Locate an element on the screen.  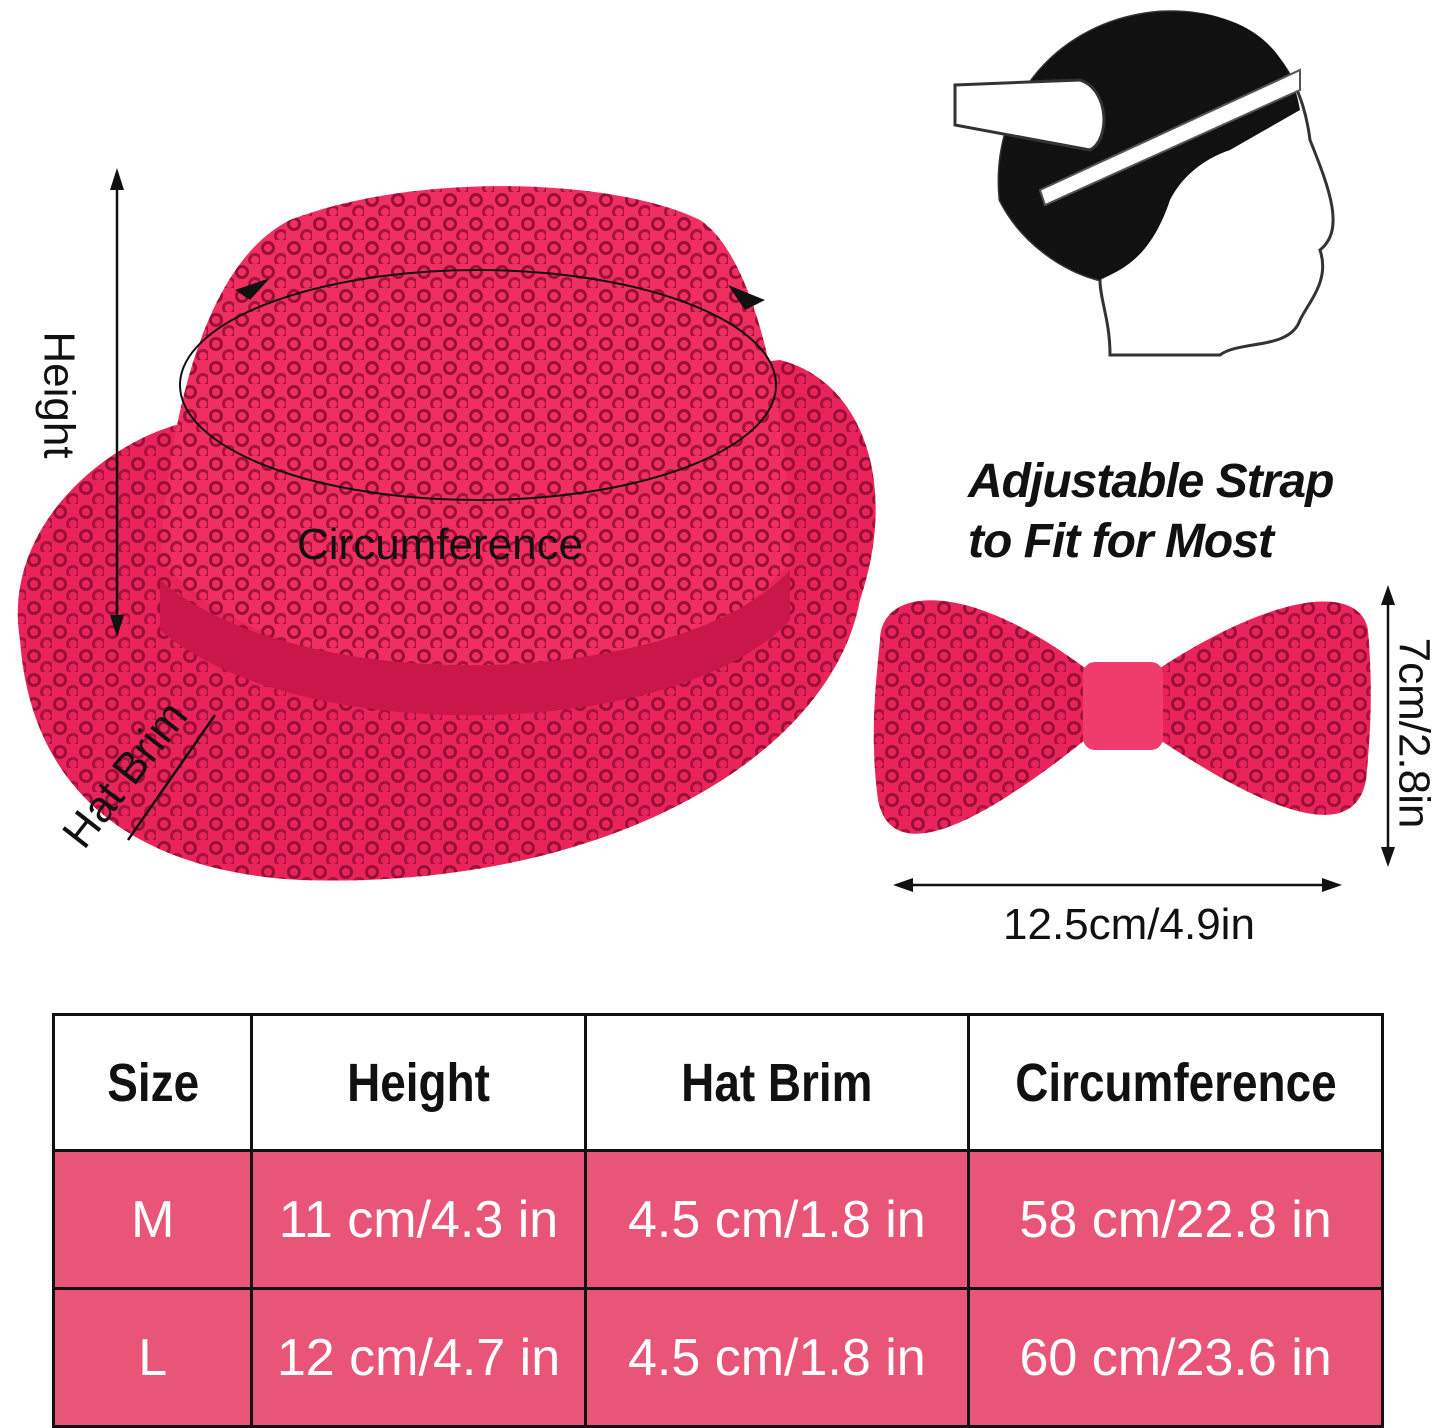
brim-arrow is located at coordinates (171, 777).